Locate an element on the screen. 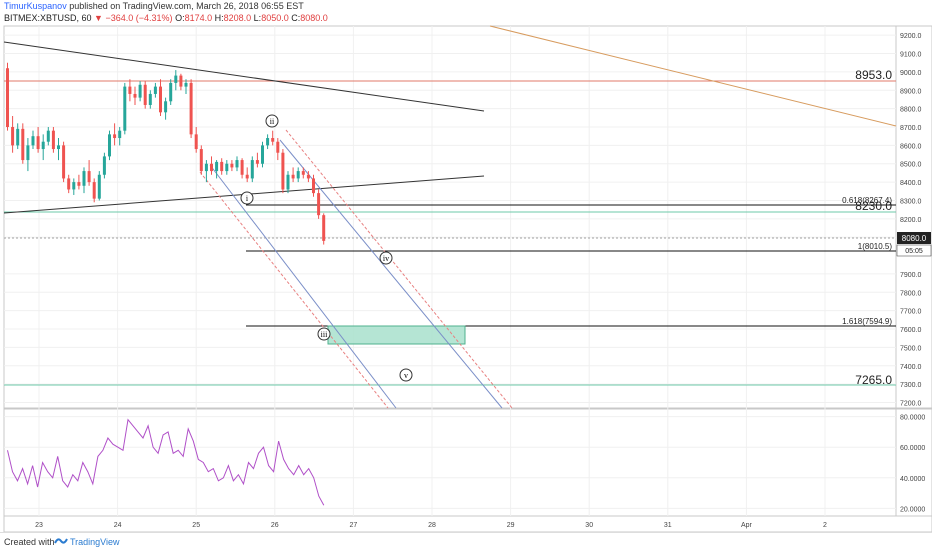 Image resolution: width=932 pixels, height=551 pixels. rsi-axis is located at coordinates (913, 462).